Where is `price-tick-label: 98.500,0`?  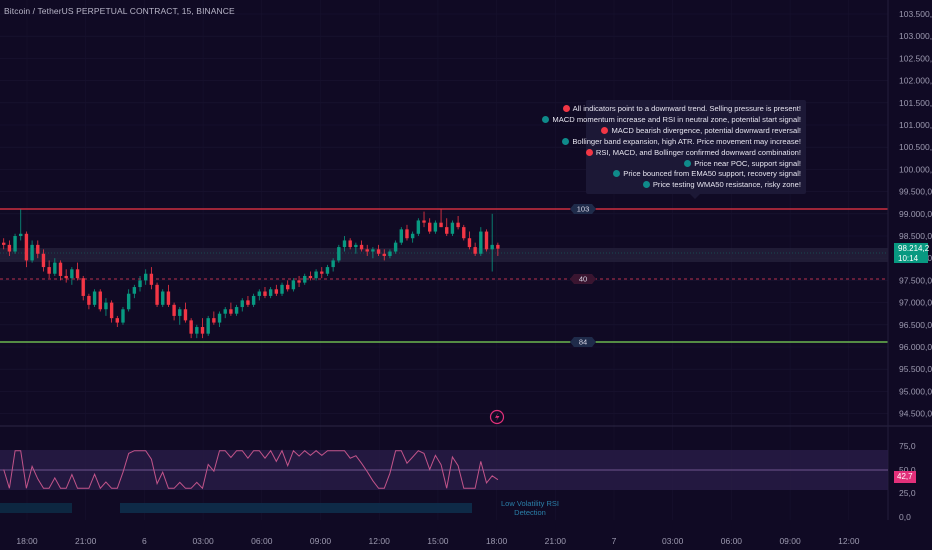
price-tick-label: 98.500,0 is located at coordinates (915, 236).